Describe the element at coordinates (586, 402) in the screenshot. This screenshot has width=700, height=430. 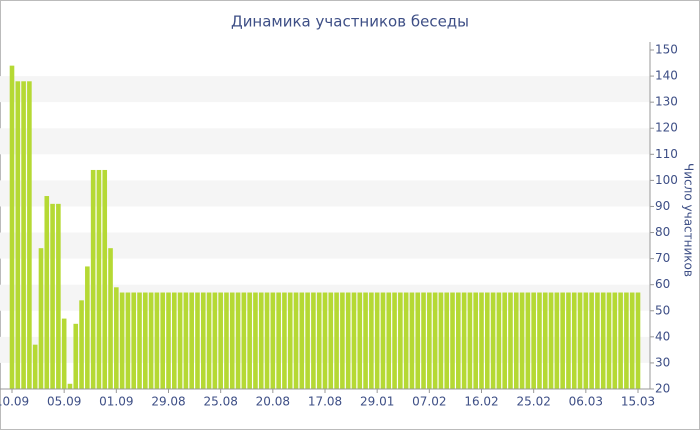
I see `x-tick-label: 06.03` at that location.